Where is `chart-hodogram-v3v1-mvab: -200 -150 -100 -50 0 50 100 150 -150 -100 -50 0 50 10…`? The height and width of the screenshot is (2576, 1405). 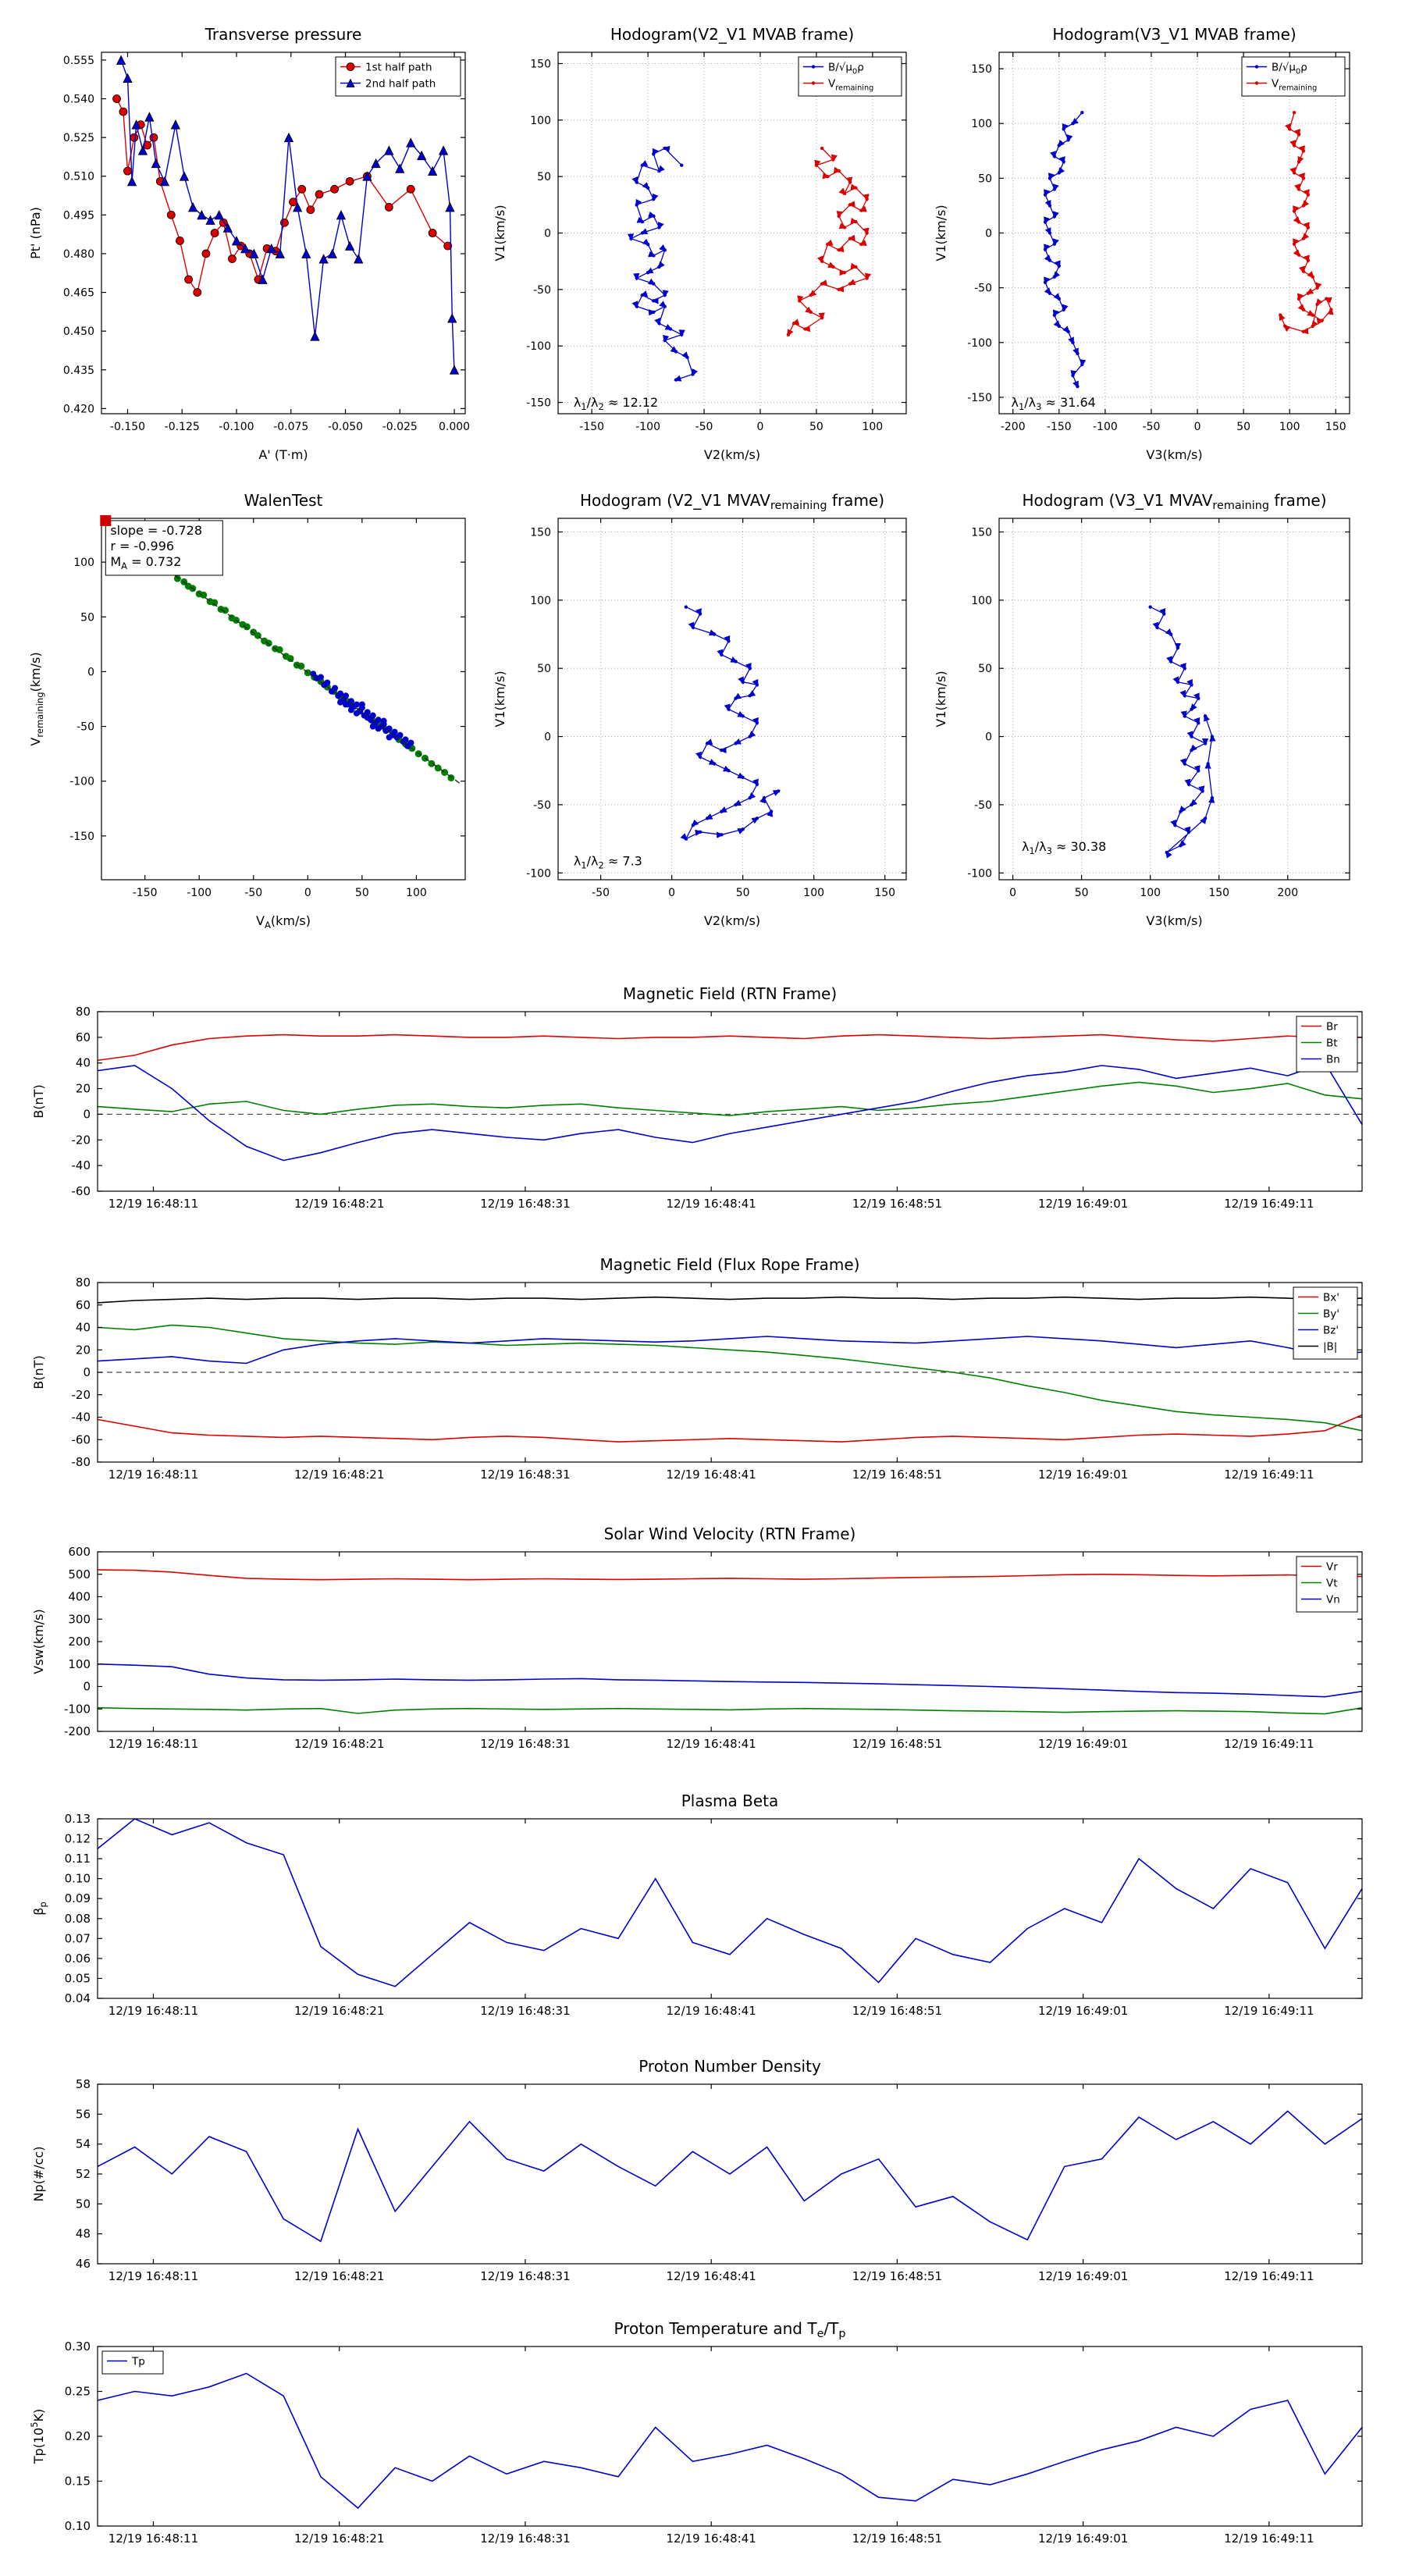
chart-hodogram-v3v1-mvab: -200 -150 -100 -50 0 50 100 150 -150 -100 -50 0 50 10… is located at coordinates (1144, 240).